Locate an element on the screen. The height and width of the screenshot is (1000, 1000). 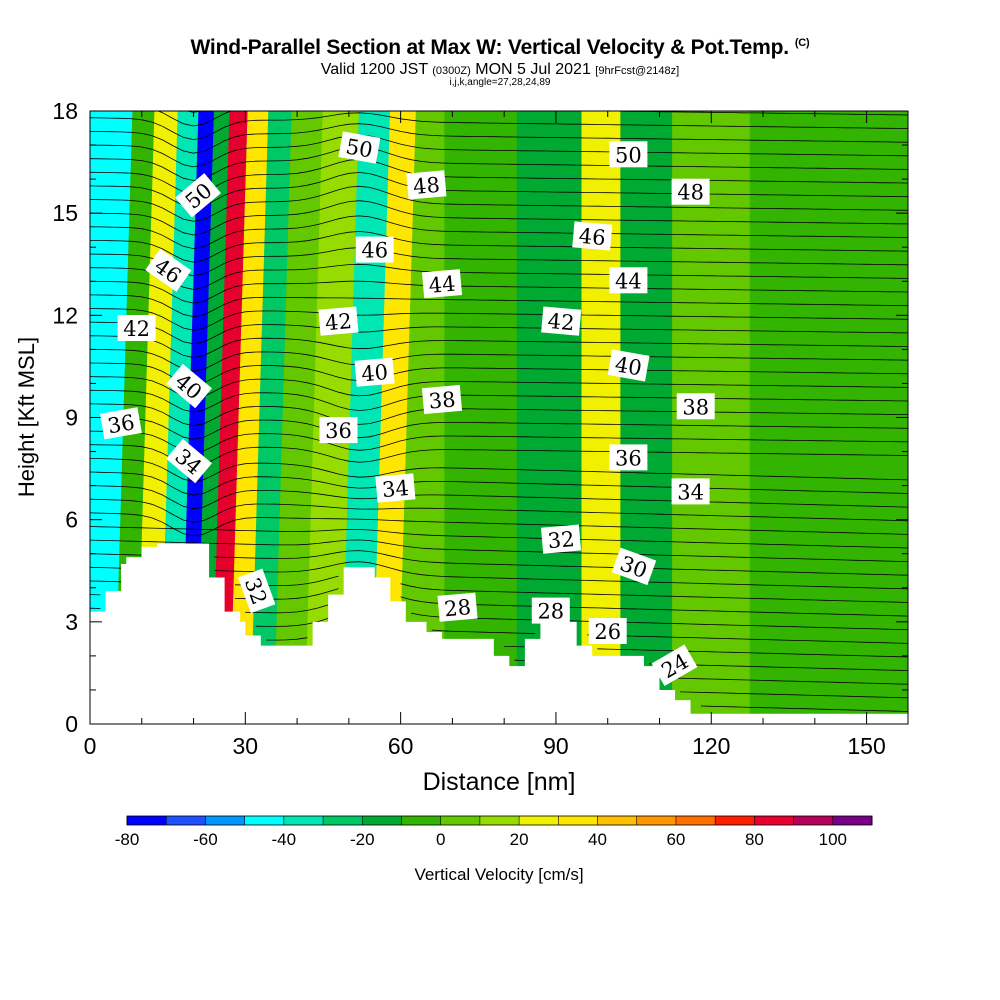
isentrope-label: 26 is located at coordinates (607, 631).